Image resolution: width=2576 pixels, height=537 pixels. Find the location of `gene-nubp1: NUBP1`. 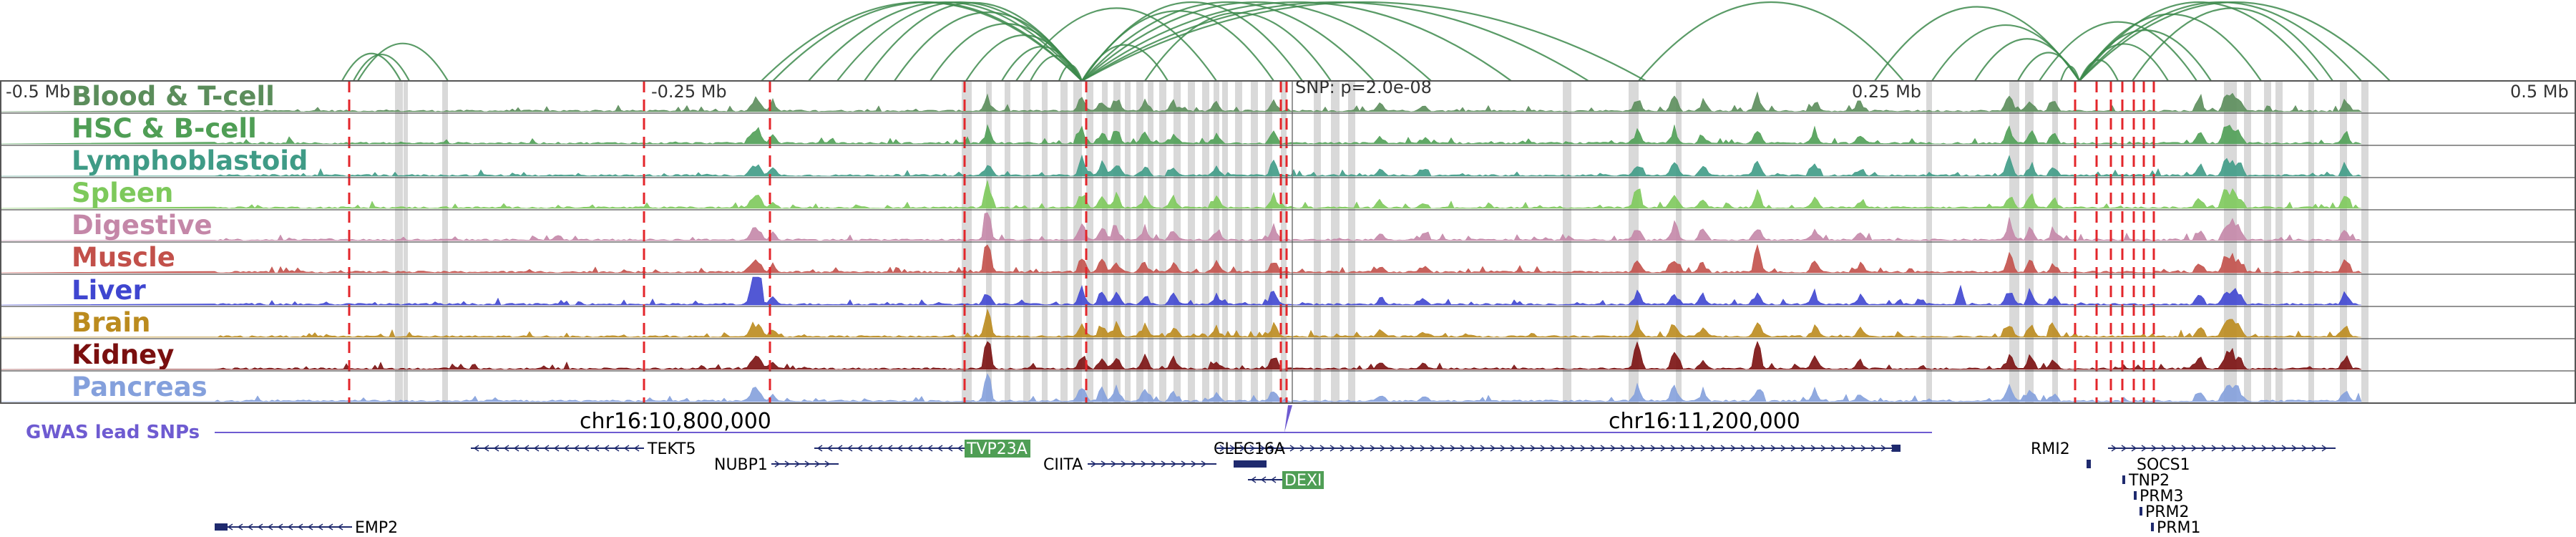

gene-nubp1: NUBP1 is located at coordinates (776, 465).